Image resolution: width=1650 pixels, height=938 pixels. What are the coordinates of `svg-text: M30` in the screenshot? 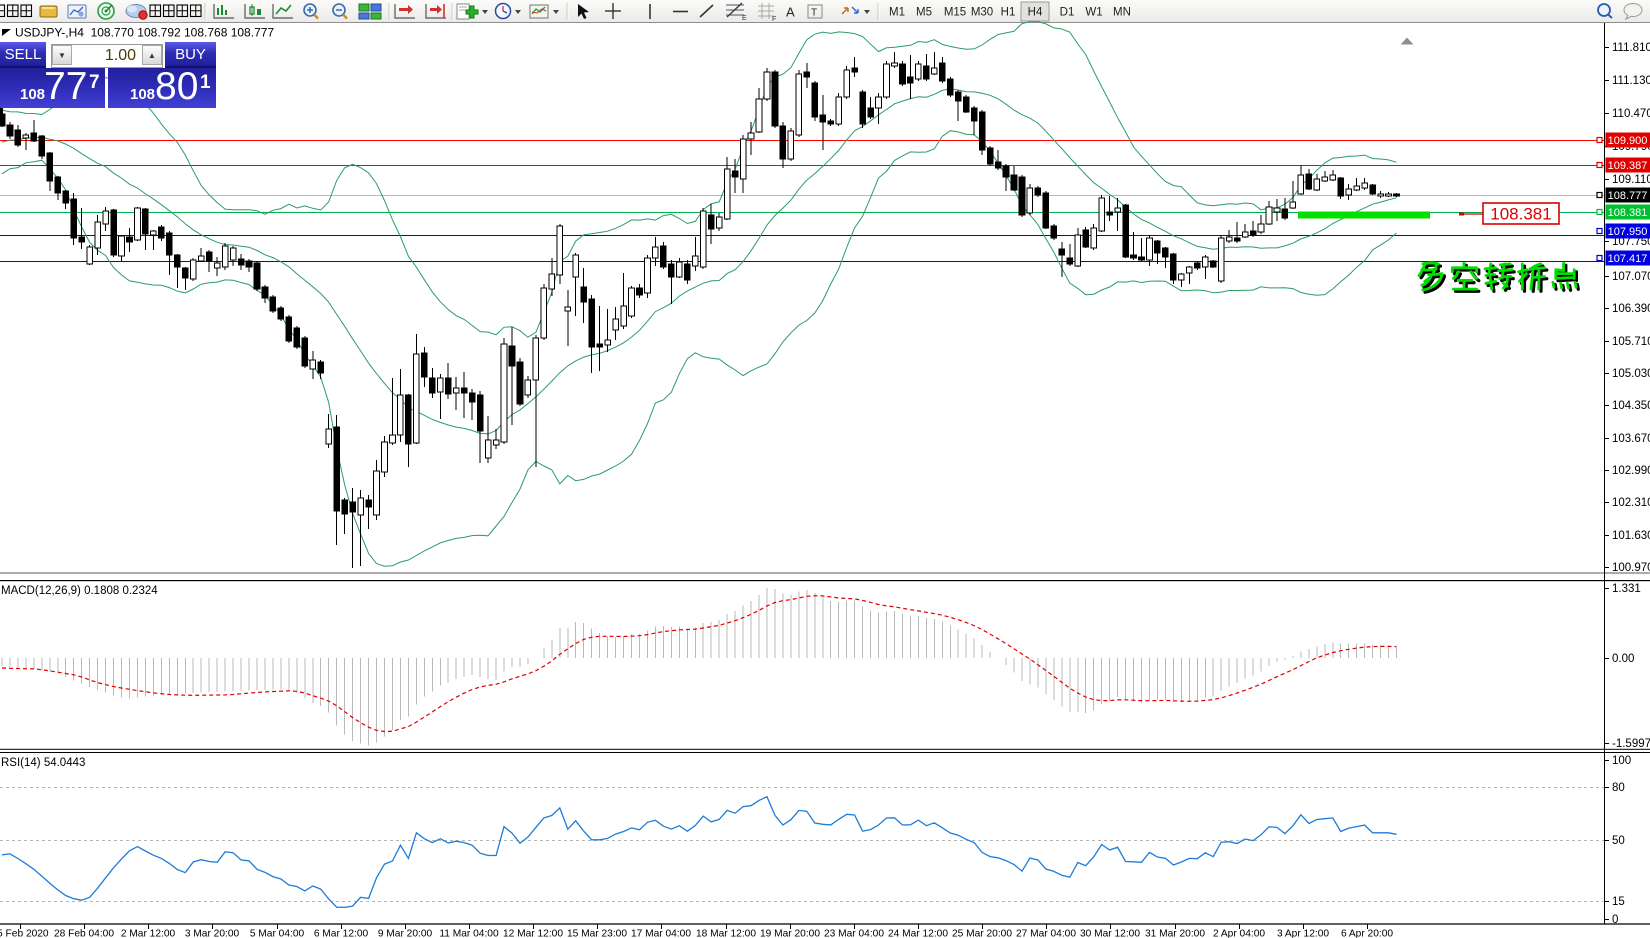 It's located at (982, 13).